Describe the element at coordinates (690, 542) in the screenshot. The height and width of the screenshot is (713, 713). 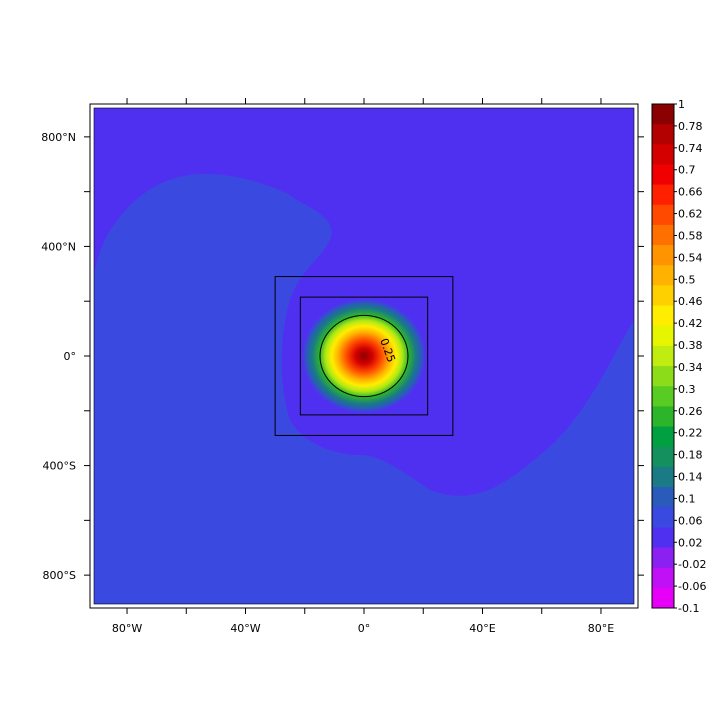
I see `colorbar-label: 0.02` at that location.